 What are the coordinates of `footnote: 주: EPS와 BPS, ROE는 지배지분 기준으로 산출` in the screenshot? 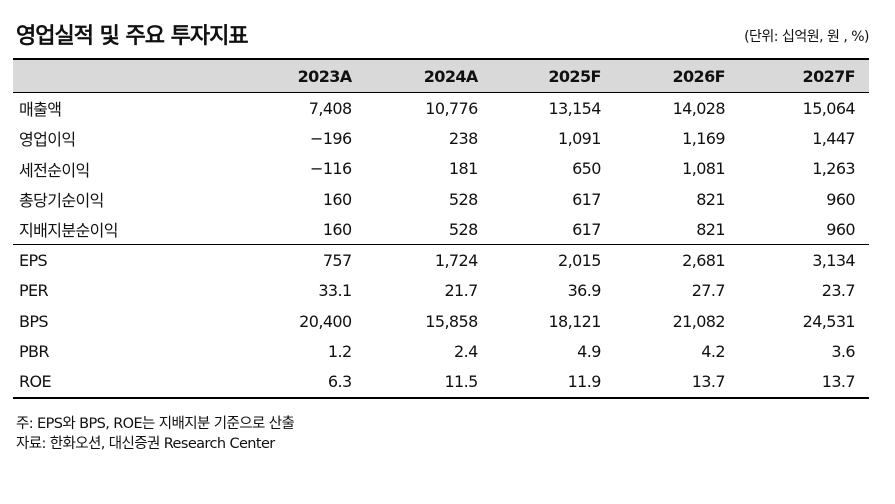 It's located at (155, 424).